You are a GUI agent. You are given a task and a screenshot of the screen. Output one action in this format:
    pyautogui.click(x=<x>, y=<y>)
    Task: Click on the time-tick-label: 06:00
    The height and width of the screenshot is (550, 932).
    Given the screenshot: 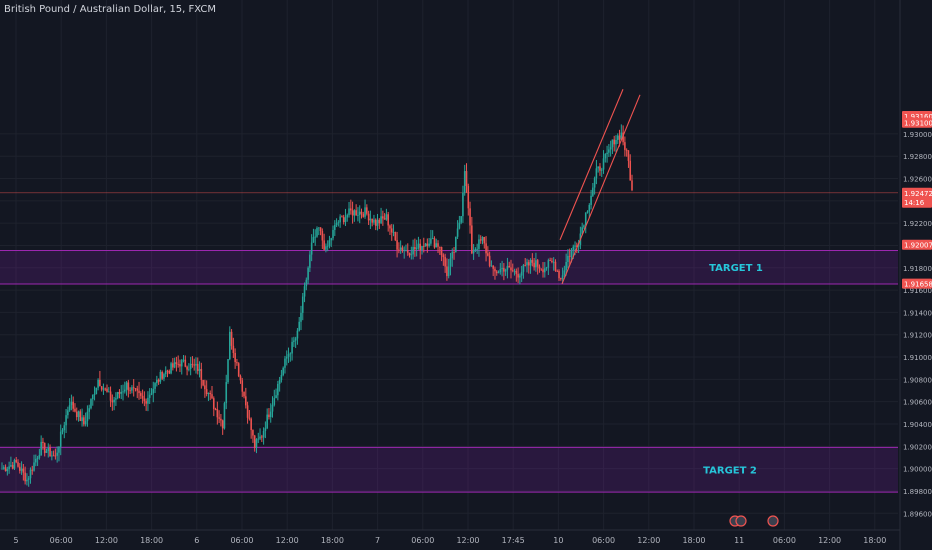 What is the action you would take?
    pyautogui.click(x=61, y=540)
    